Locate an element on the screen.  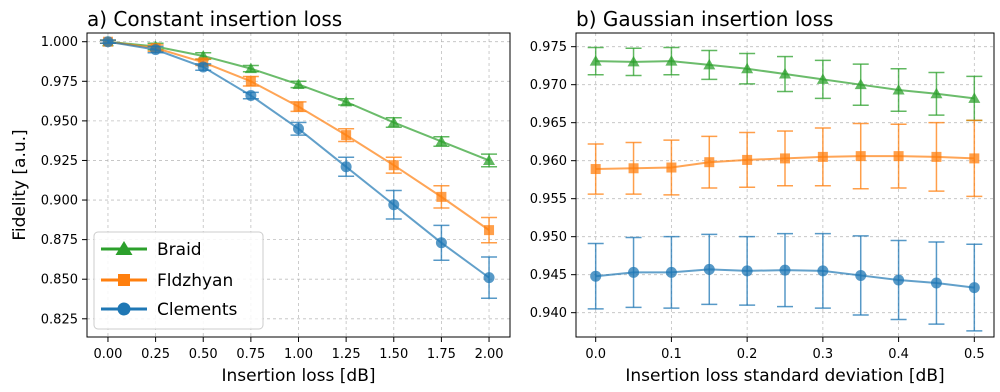
panel-a-y-tick-label: 0.925 is located at coordinates (59, 161).